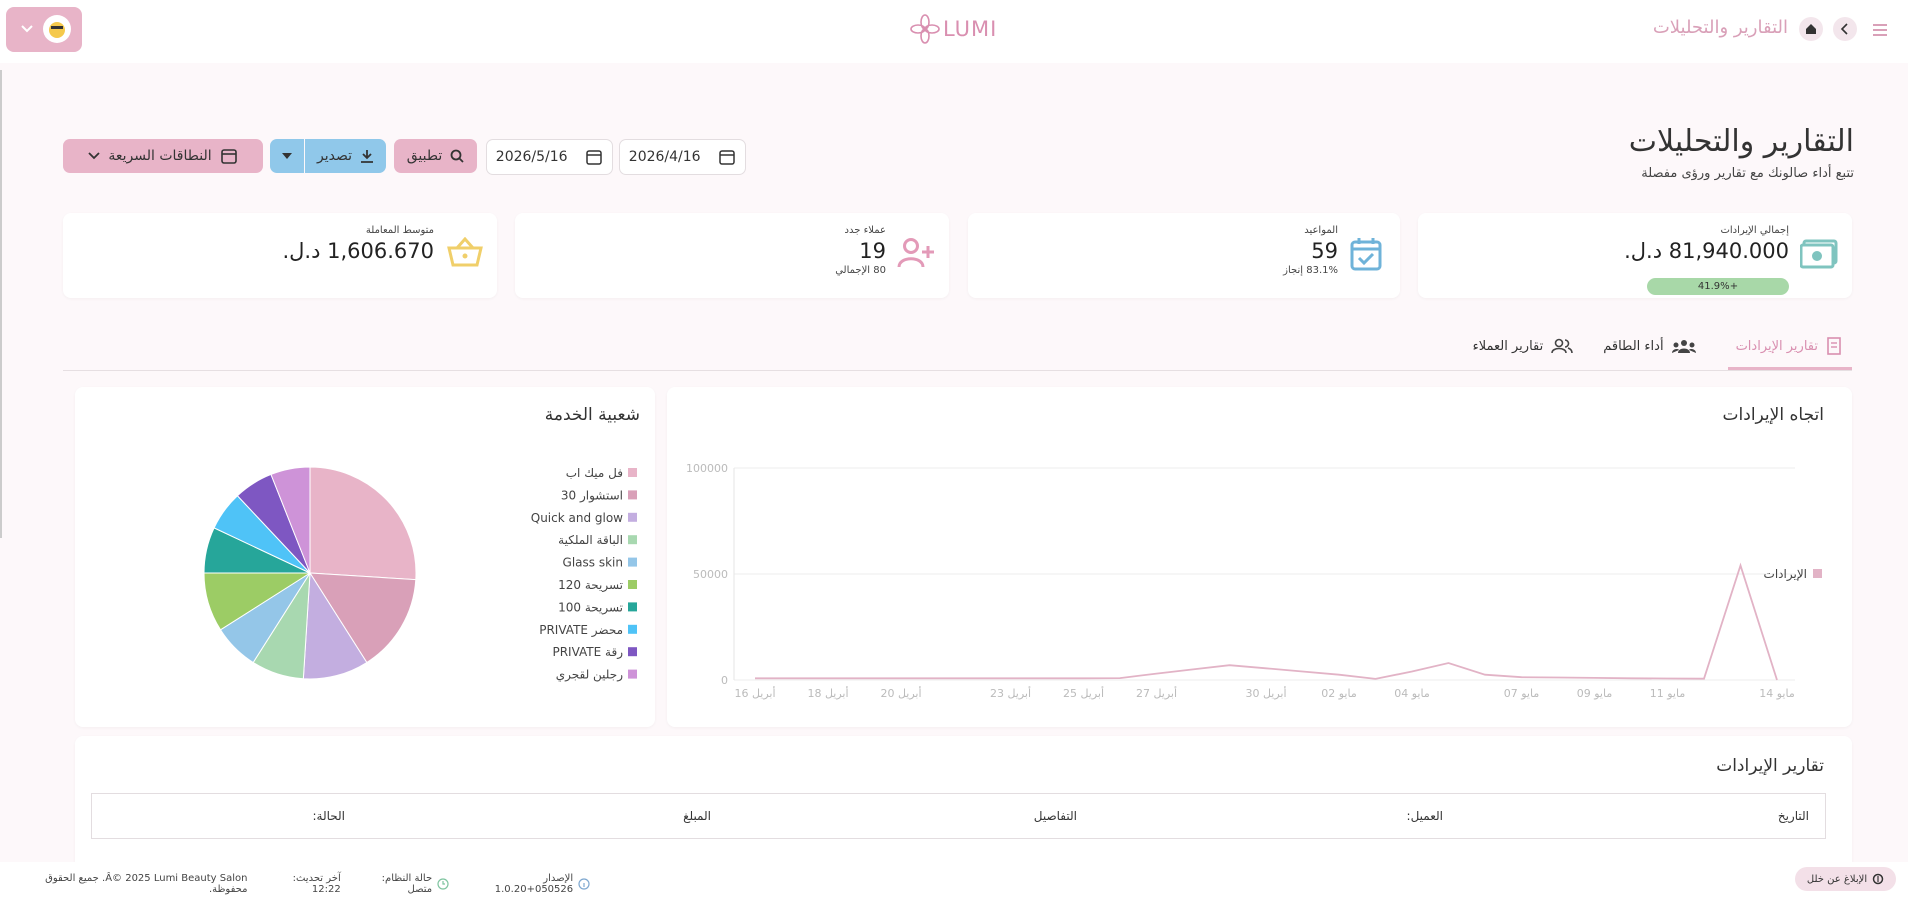 The width and height of the screenshot is (1908, 904). What do you see at coordinates (1310, 250) in the screenshot?
I see `kpi-text: المواعيد 59 83.1% إنجاز` at bounding box center [1310, 250].